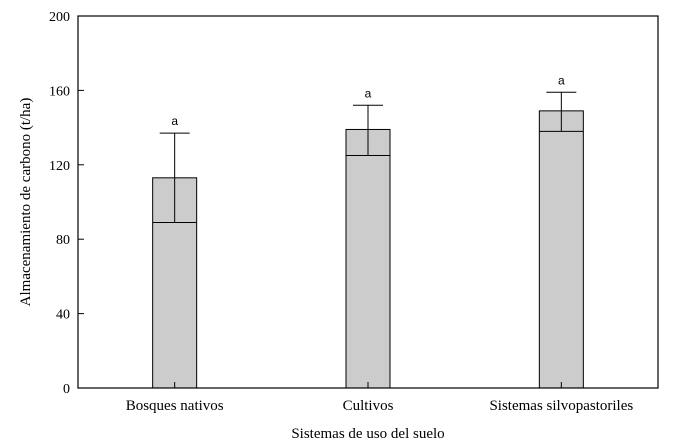 The image size is (677, 442). I want to click on y-tick-label: 0, so click(66, 389).